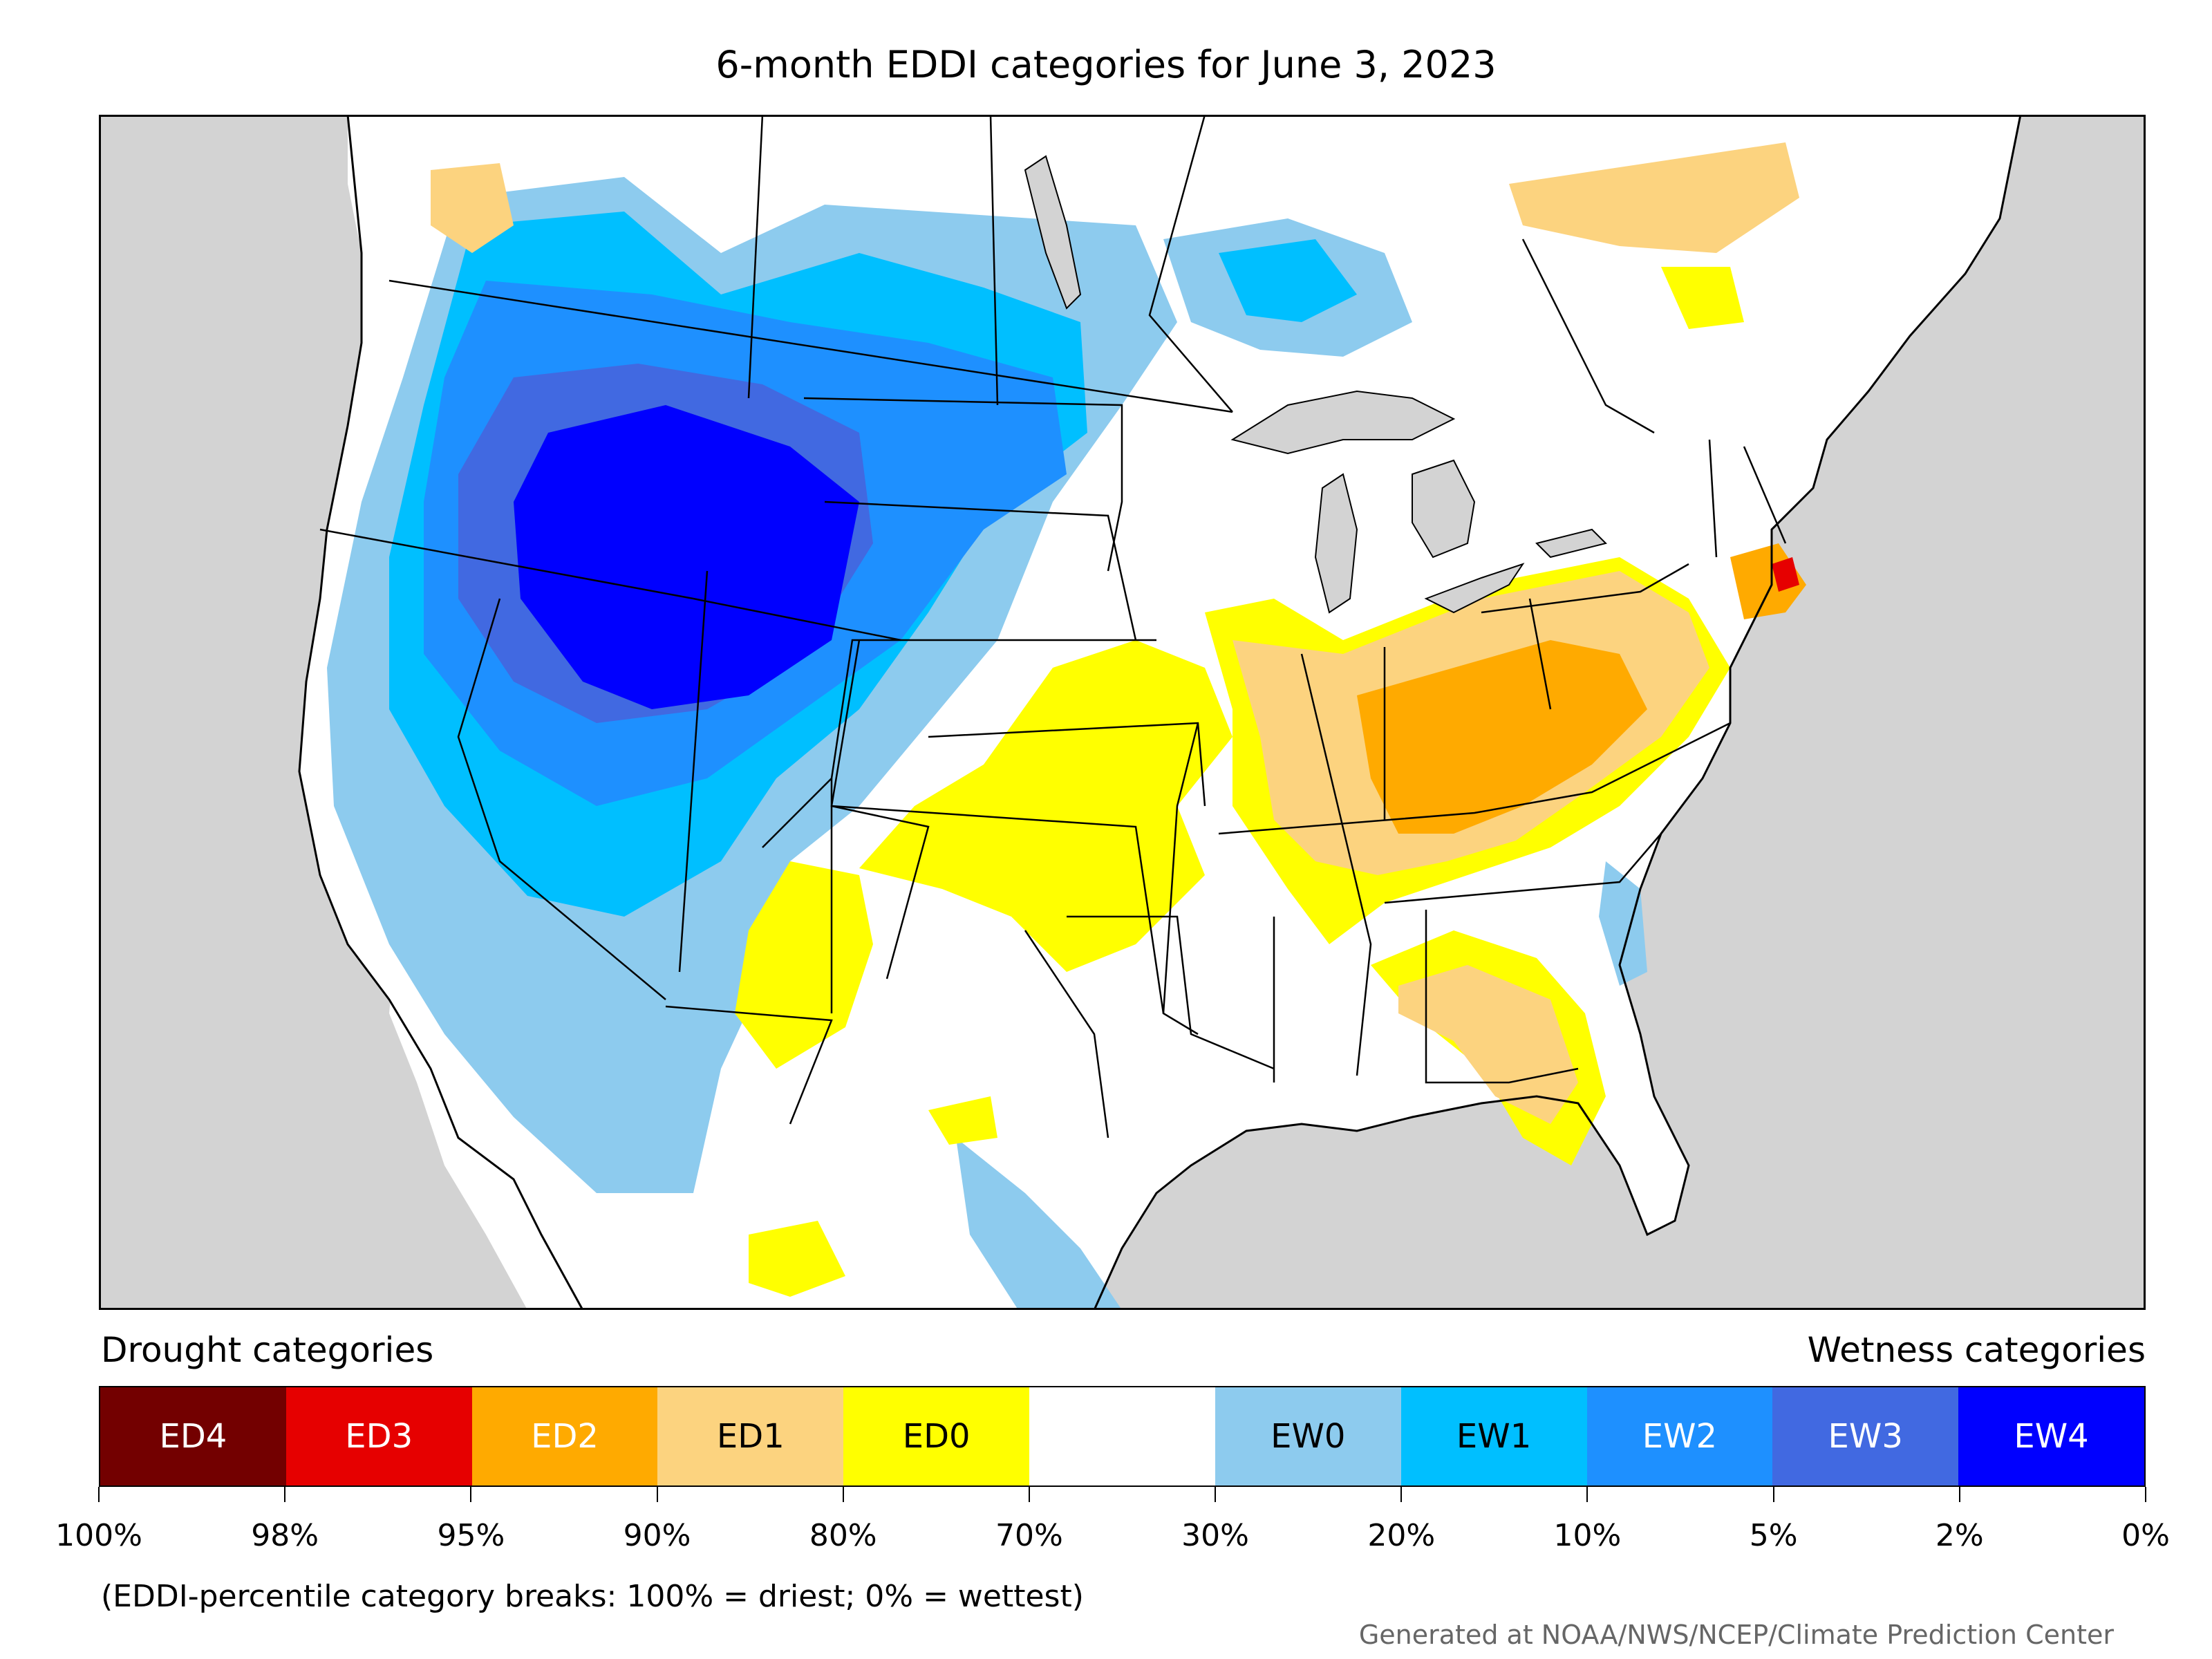 The height and width of the screenshot is (1659, 2212). What do you see at coordinates (1343, 422) in the screenshot?
I see `lake-superior` at bounding box center [1343, 422].